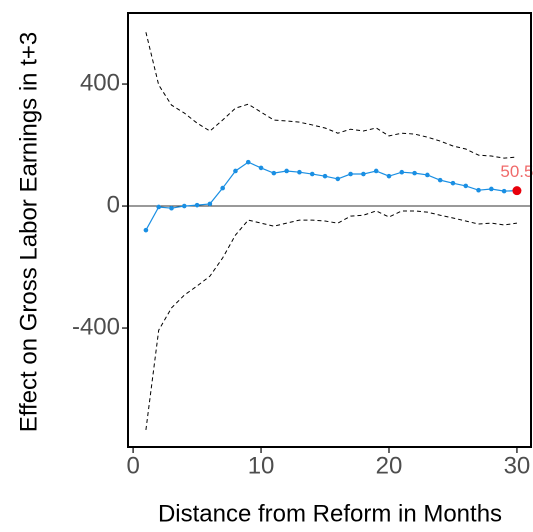  What do you see at coordinates (100, 82) in the screenshot?
I see `y-tick-label: 400` at bounding box center [100, 82].